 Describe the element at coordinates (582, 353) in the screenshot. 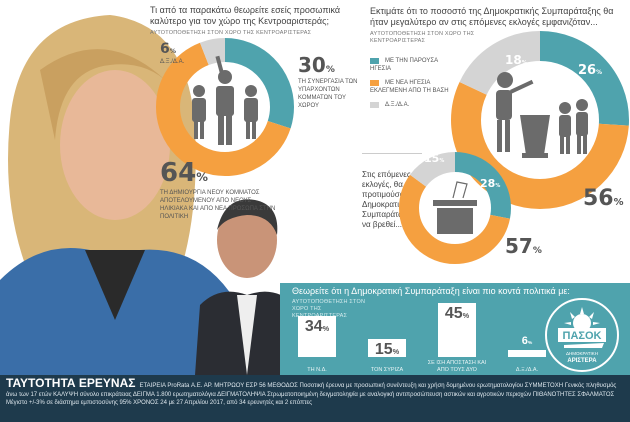

I see `svg-text: ΔΗΜΟΚΡΑΤΙΚΗ` at that location.